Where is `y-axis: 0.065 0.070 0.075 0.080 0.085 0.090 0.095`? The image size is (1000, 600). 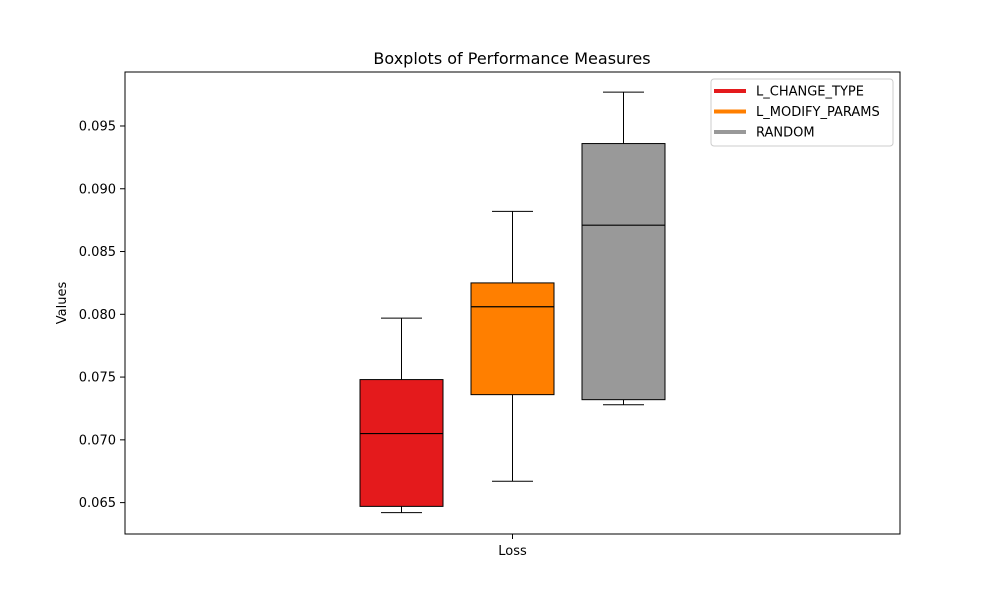
y-axis: 0.065 0.070 0.075 0.080 0.085 0.090 0.095 is located at coordinates (102, 315).